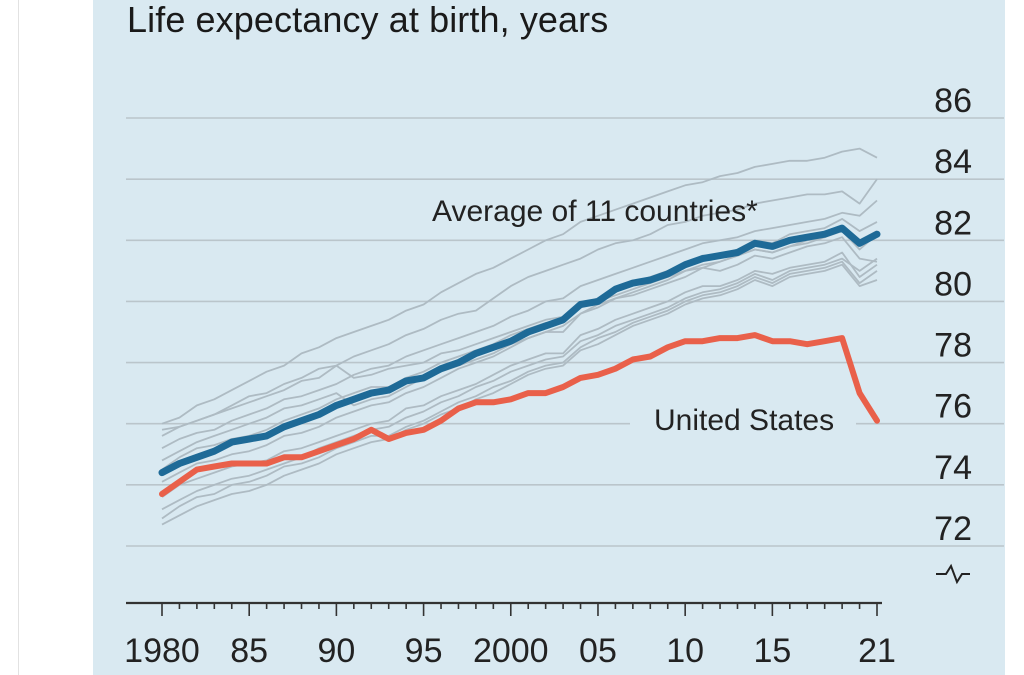  What do you see at coordinates (598, 651) in the screenshot?
I see `x-tick-label: 05` at bounding box center [598, 651].